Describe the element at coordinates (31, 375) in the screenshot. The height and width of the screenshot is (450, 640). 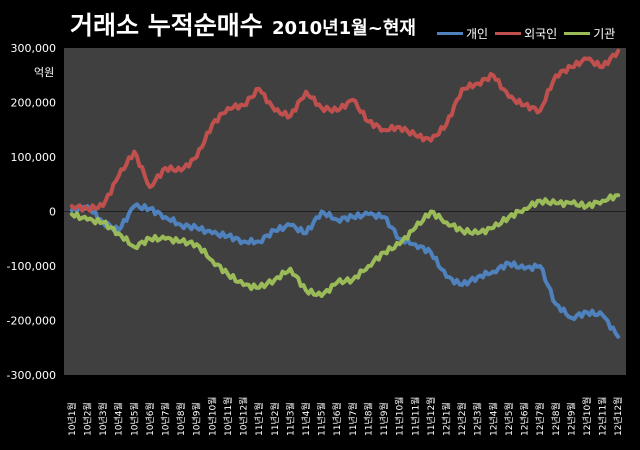
I see `y-tick-label: -300,000` at that location.